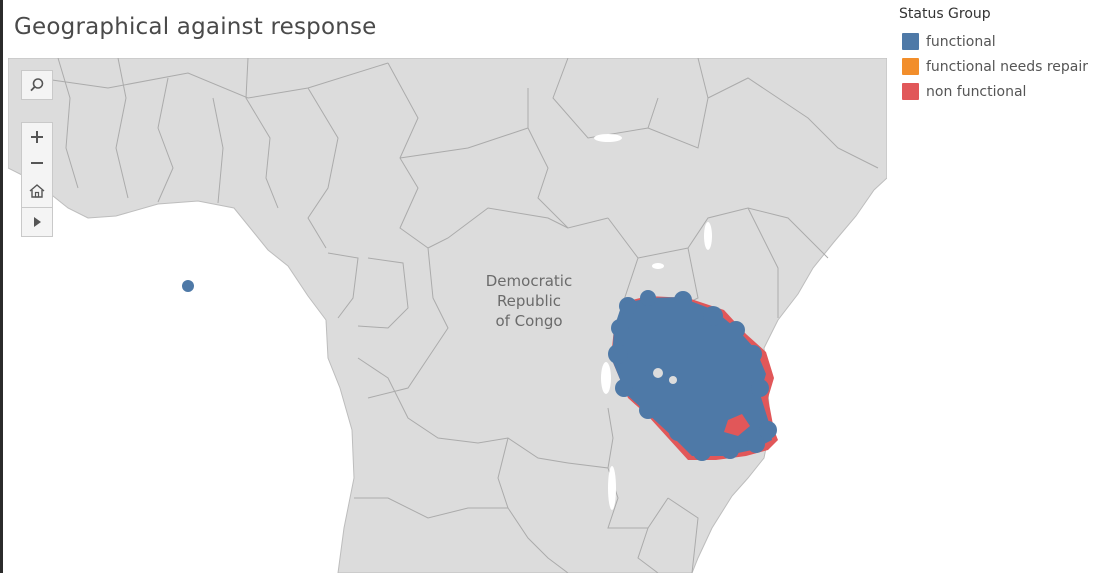 Image resolution: width=1098 pixels, height=573 pixels. I want to click on minus-icon, so click(37, 163).